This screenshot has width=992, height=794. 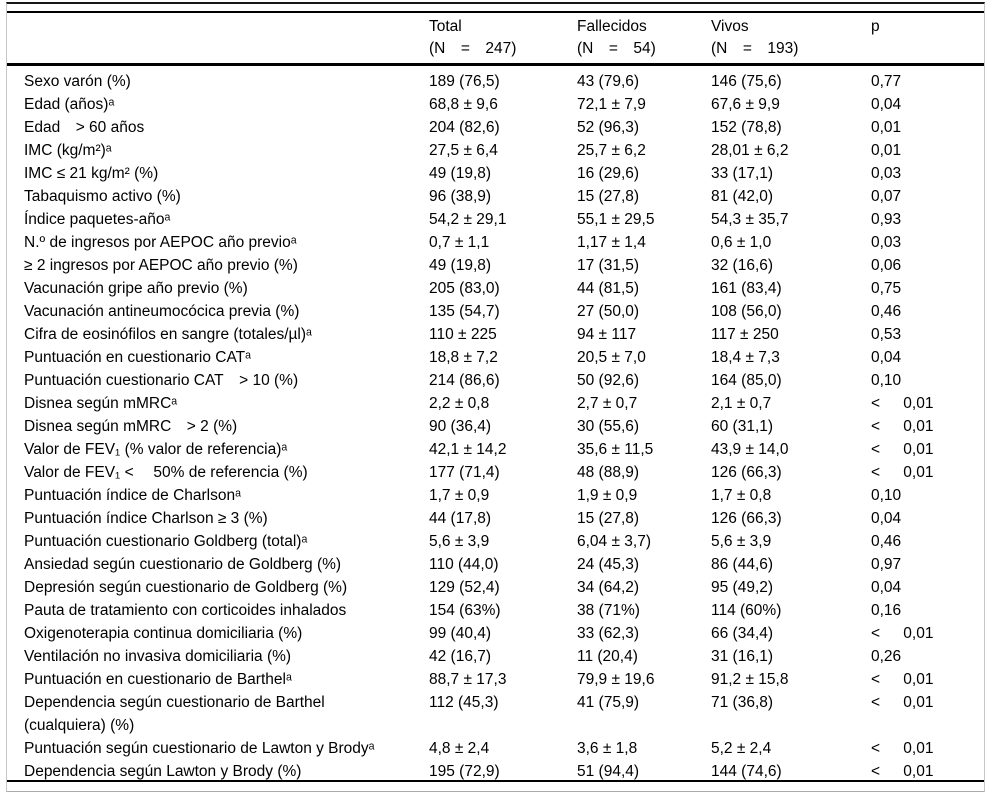 What do you see at coordinates (742, 702) in the screenshot?
I see `cell-vivos: 71 (36,8)` at bounding box center [742, 702].